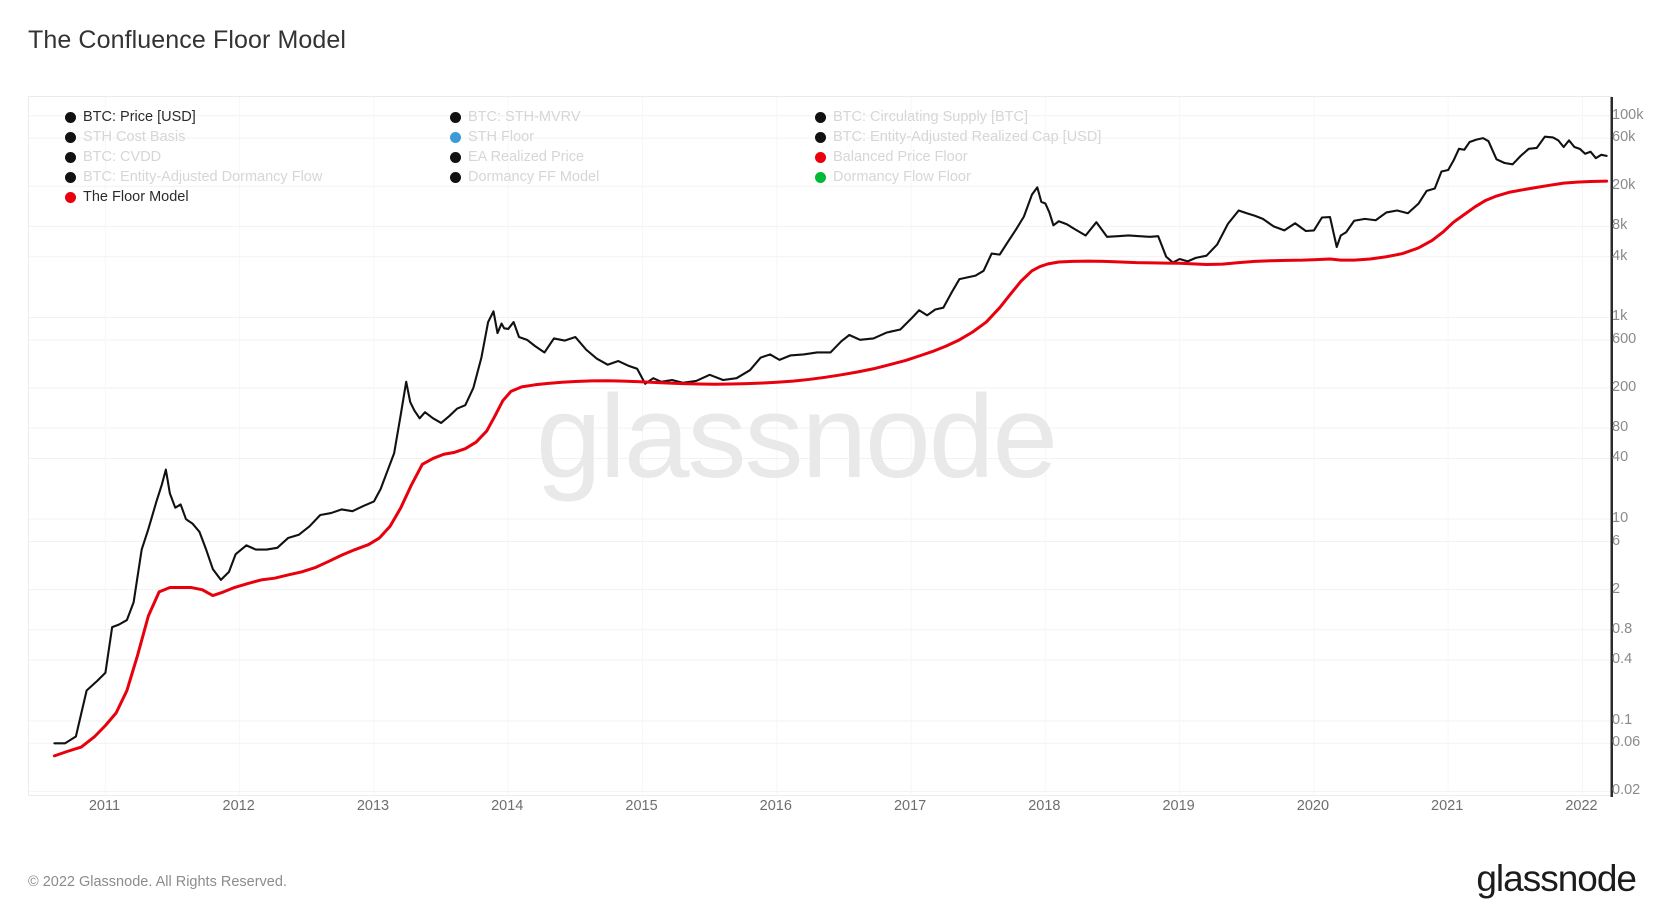 The width and height of the screenshot is (1662, 924). Describe the element at coordinates (1624, 386) in the screenshot. I see `y-tick-label: 200` at that location.